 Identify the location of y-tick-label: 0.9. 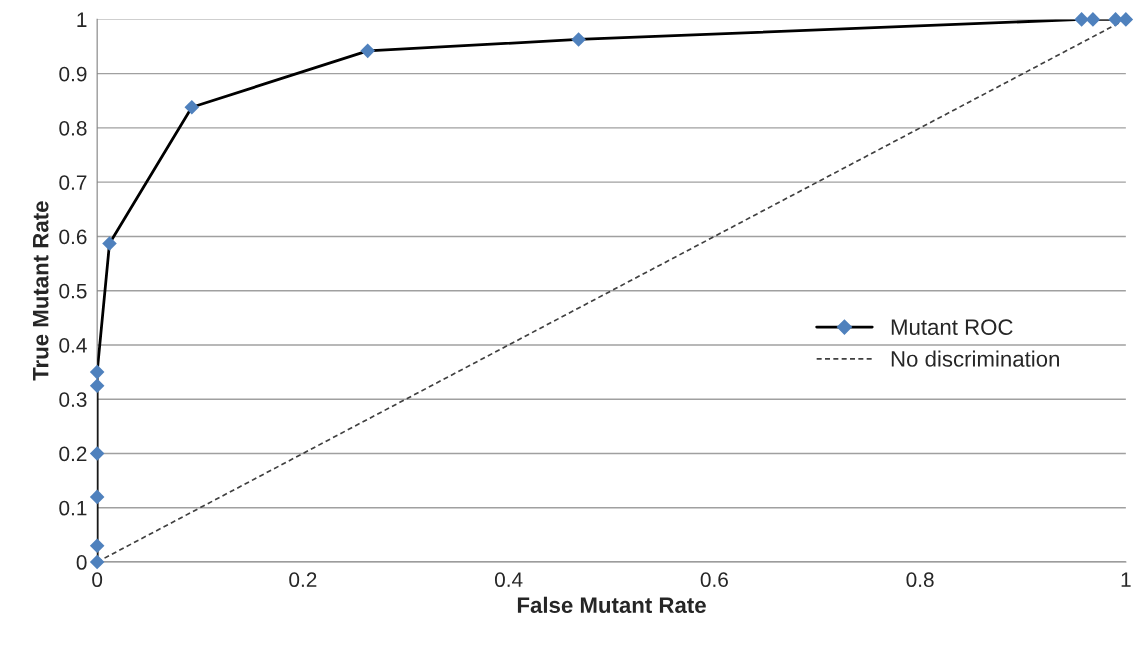
(73, 74).